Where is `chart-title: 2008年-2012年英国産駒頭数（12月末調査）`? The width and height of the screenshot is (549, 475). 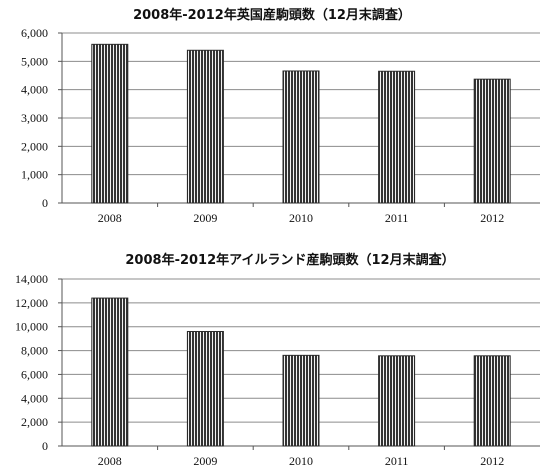
chart-title: 2008年-2012年英国産駒頭数（12月末調査） is located at coordinates (272, 15).